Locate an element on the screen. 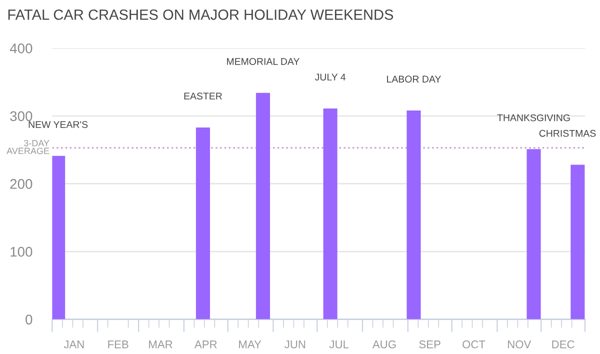  ref-line-label: 3-DAY AVERAGE is located at coordinates (28, 147).